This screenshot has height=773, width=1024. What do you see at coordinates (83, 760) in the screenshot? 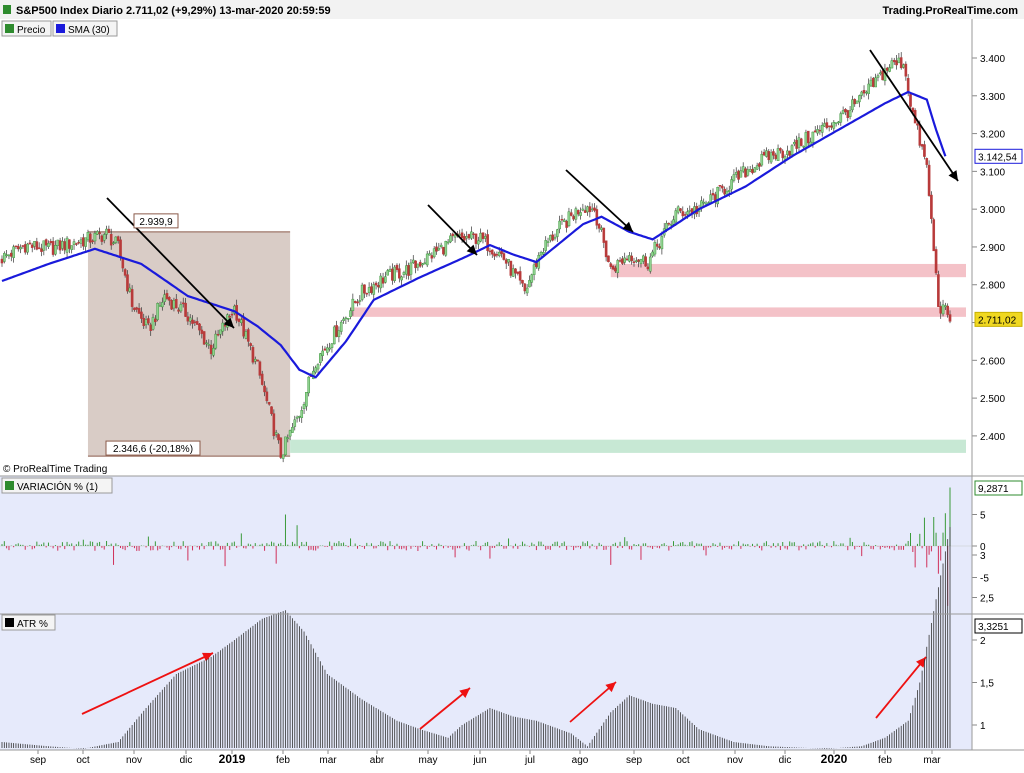
I see `xaxis-label: oct` at bounding box center [83, 760].